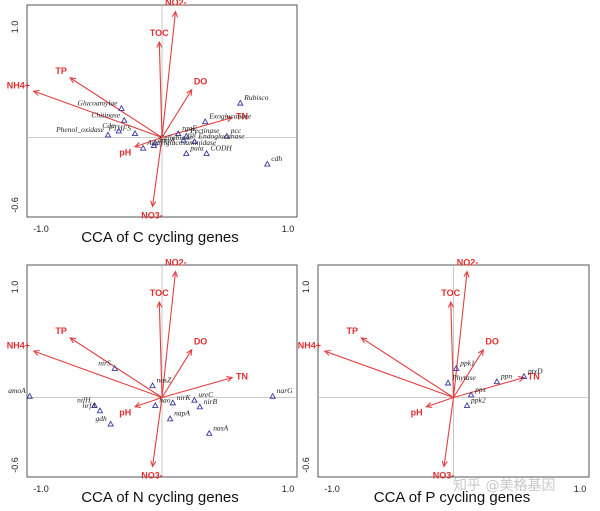 This screenshot has width=600, height=511. I want to click on gene-label: Pectinase, so click(204, 130).